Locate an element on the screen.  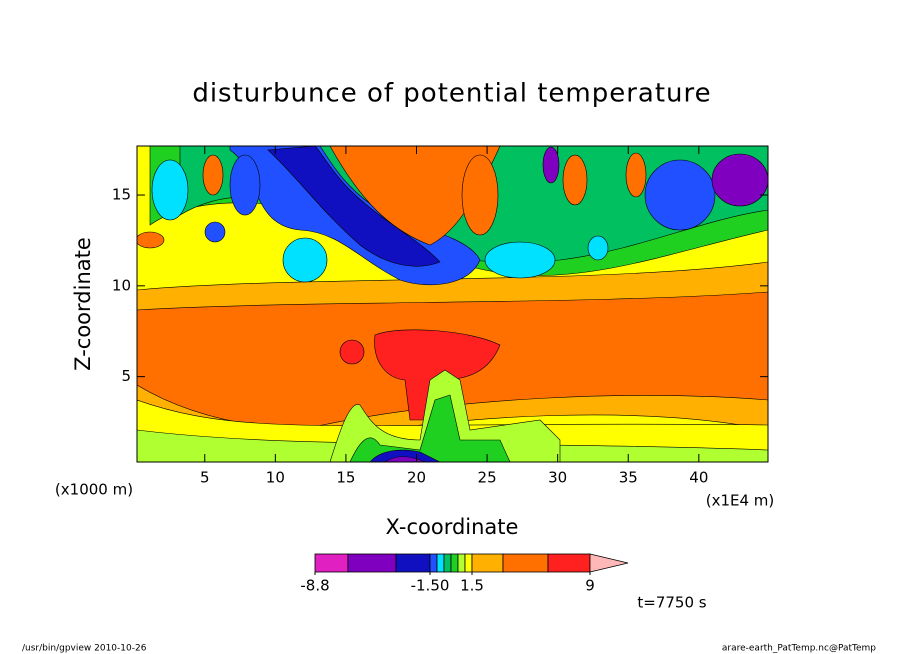
x-tick-label: 25 is located at coordinates (487, 478).